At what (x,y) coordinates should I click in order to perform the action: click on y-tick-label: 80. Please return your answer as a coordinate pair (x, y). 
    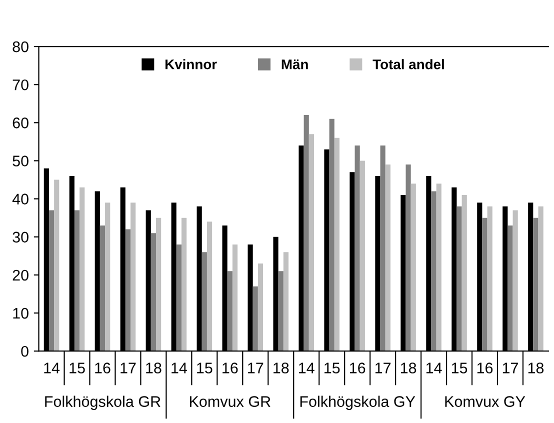
    Looking at the image, I should click on (20, 46).